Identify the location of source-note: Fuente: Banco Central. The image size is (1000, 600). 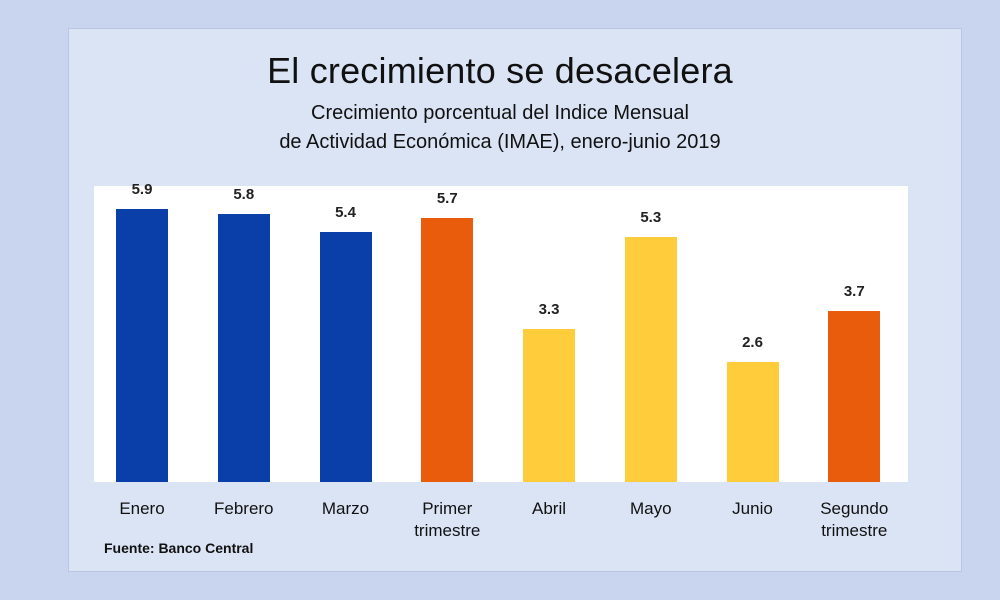
(179, 548).